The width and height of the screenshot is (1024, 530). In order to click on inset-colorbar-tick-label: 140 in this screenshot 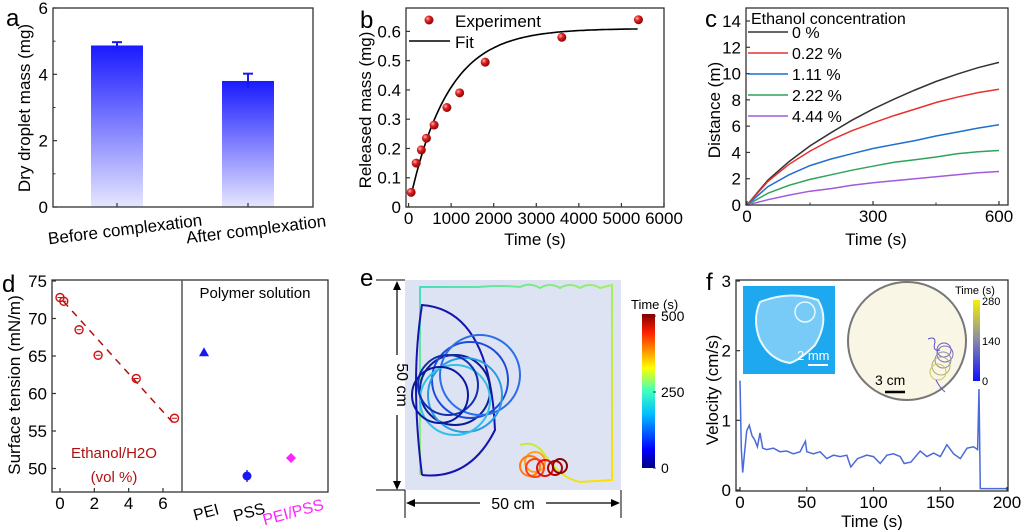, I will do `click(991, 342)`.